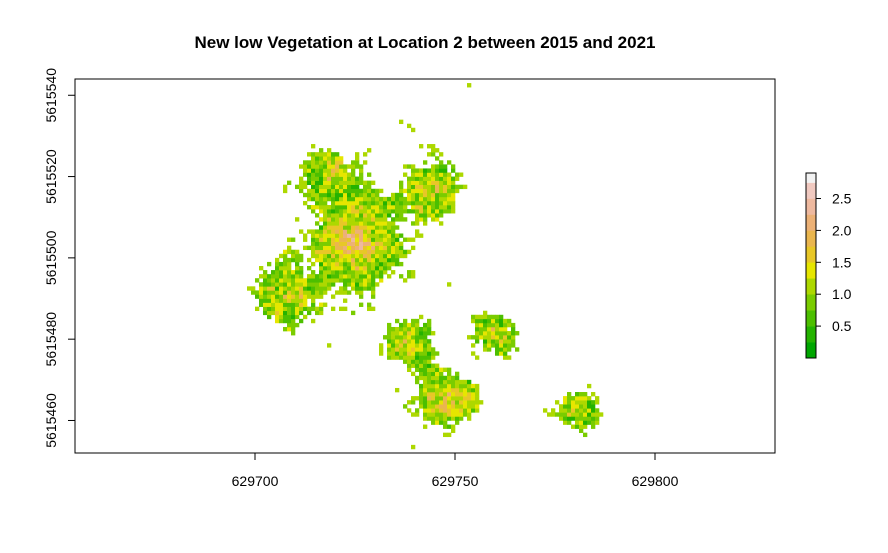 The width and height of the screenshot is (888, 553). I want to click on legend-swatch, so click(811, 270).